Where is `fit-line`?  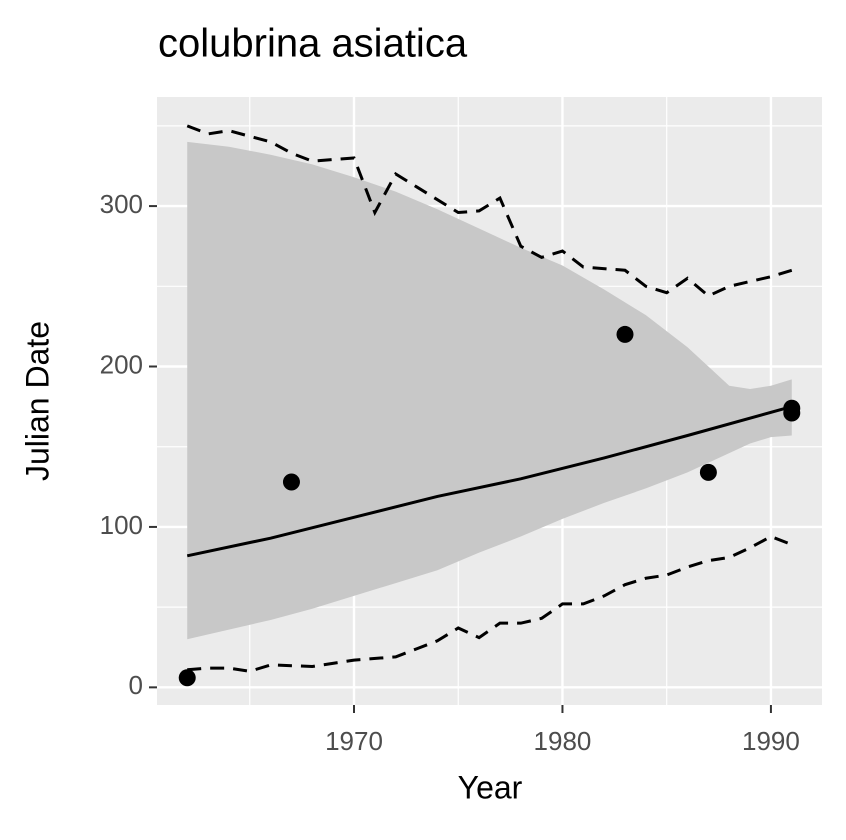 fit-line is located at coordinates (489, 481).